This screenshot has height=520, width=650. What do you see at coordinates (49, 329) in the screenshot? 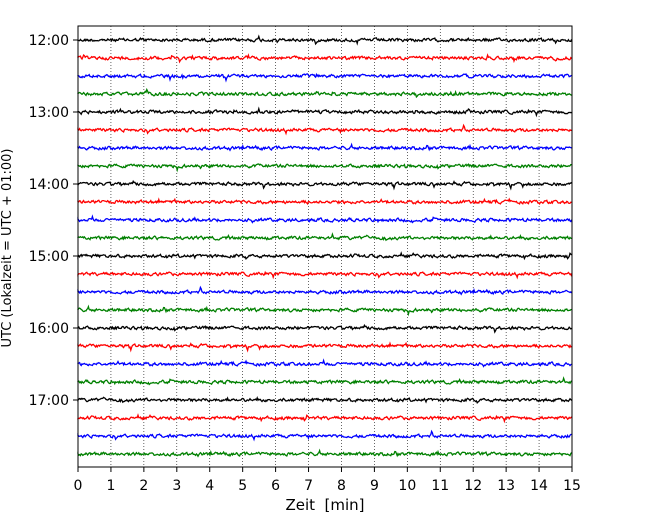
I see `y-tick-label: 16:00` at bounding box center [49, 329].